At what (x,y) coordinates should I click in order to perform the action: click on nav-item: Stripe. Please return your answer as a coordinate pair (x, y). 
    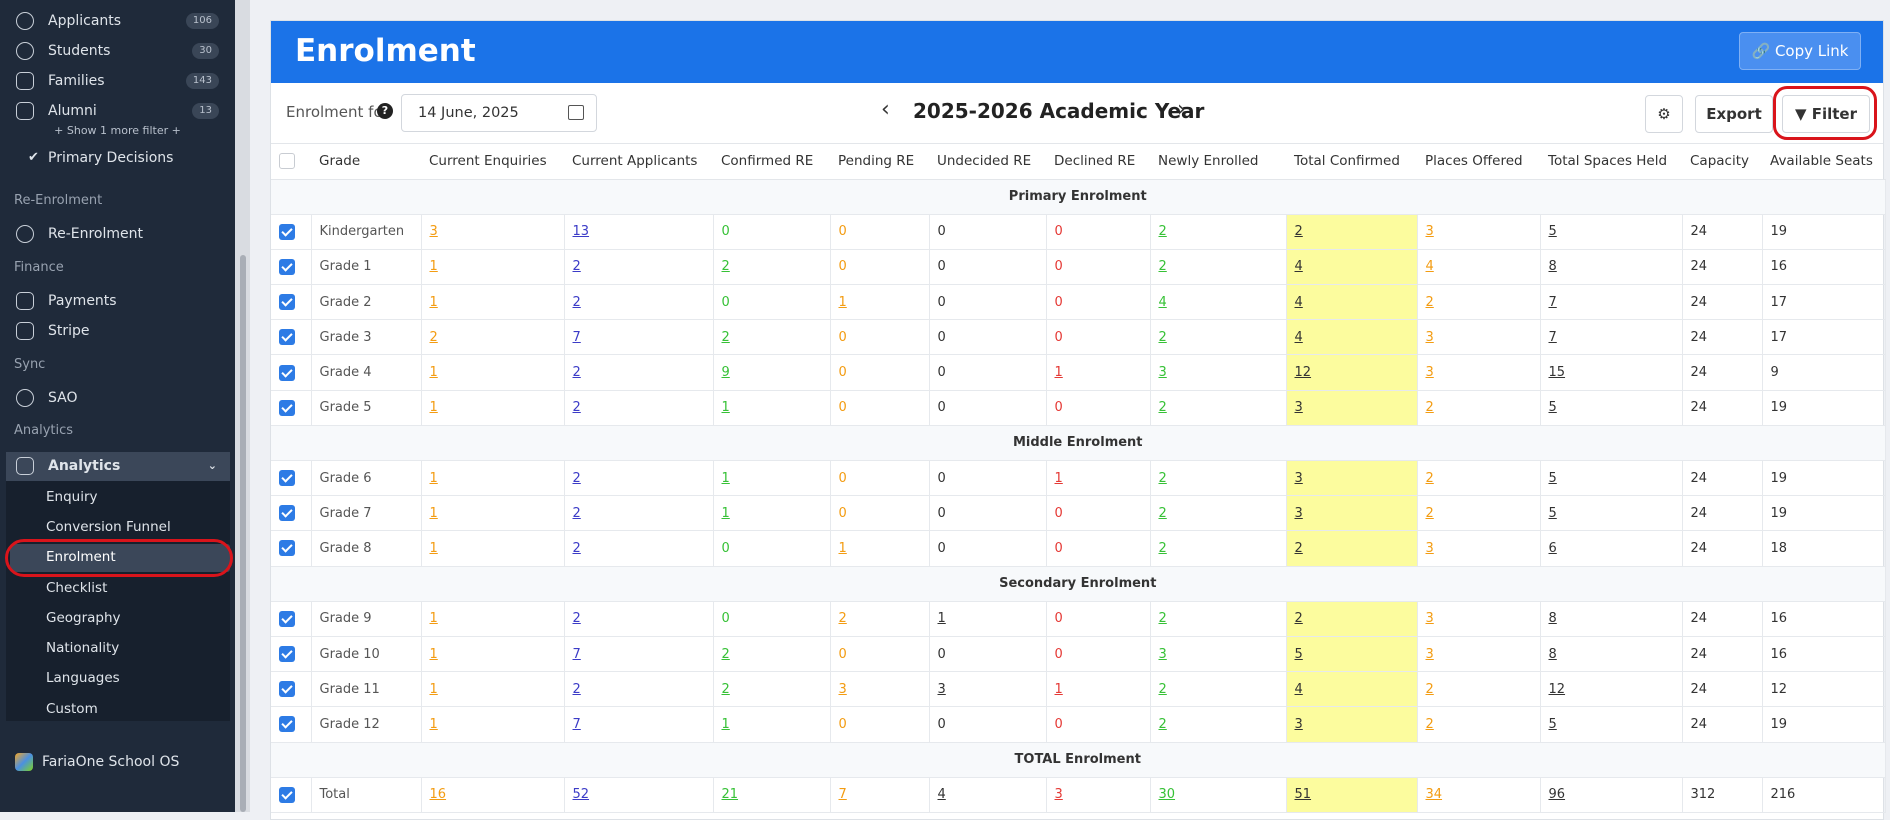
    Looking at the image, I should click on (117, 331).